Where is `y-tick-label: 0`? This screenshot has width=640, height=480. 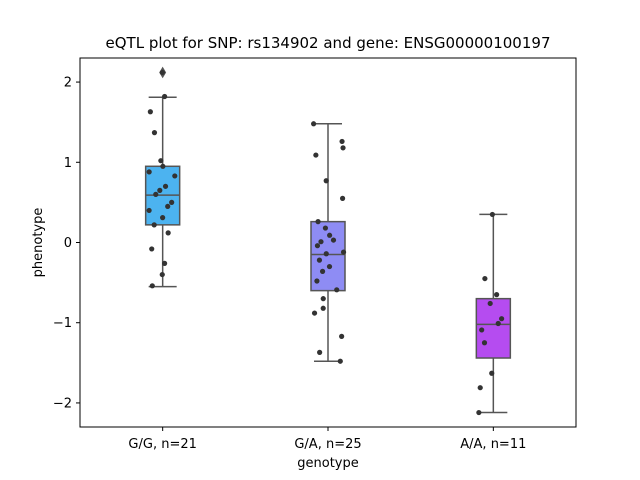 y-tick-label: 0 is located at coordinates (68, 243).